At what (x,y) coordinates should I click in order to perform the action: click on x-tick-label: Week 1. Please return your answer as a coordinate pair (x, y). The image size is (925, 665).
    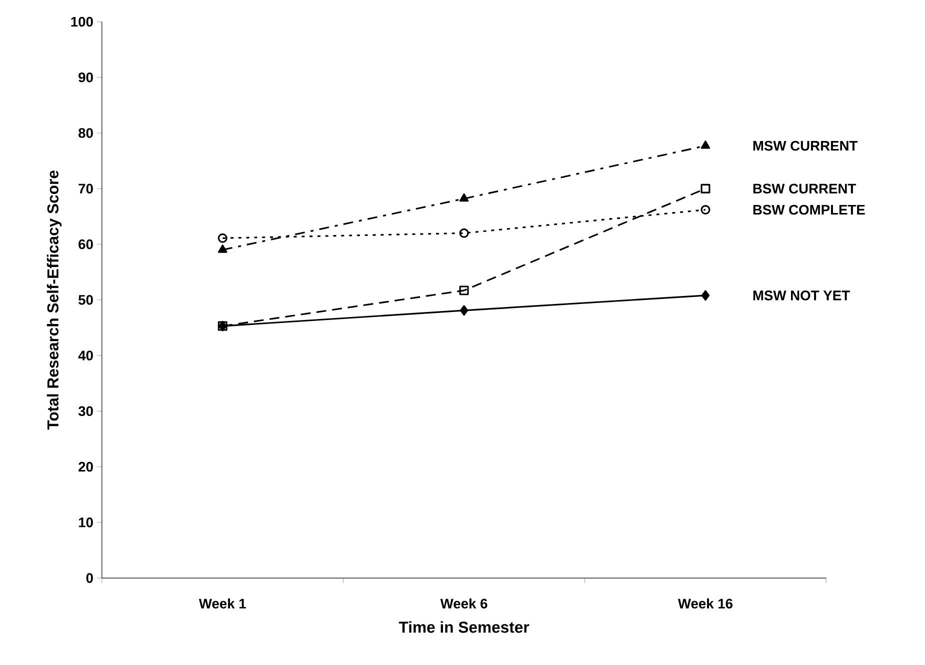
    Looking at the image, I should click on (222, 603).